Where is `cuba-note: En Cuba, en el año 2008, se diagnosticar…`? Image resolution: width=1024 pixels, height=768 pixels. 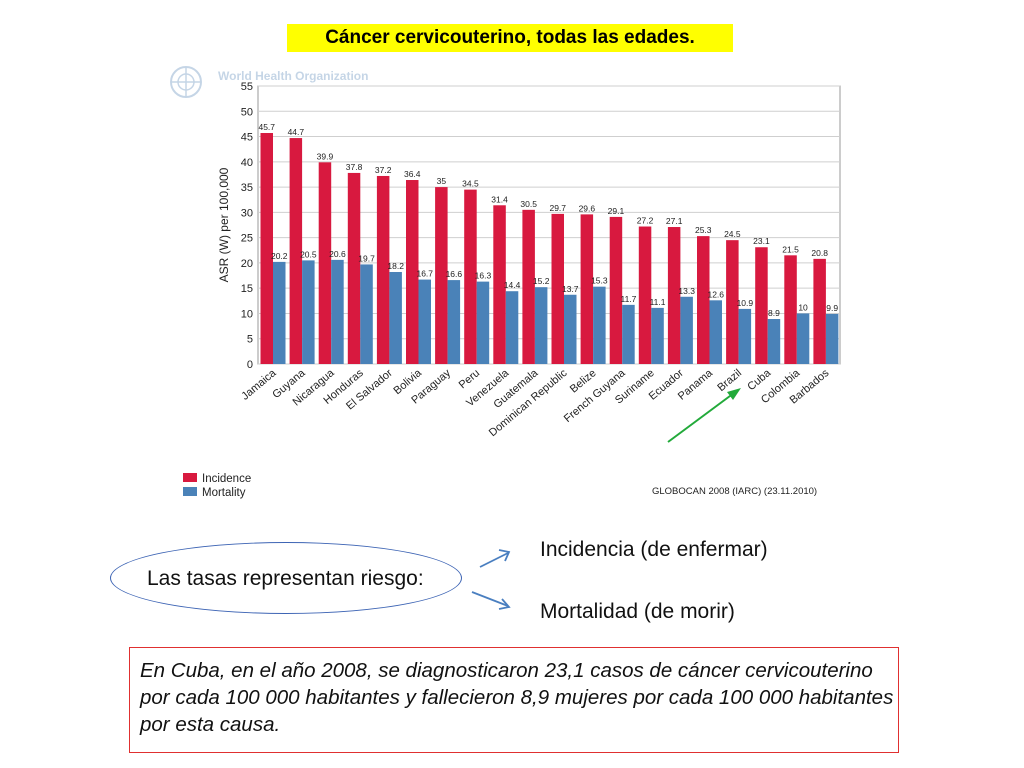
cuba-note: En Cuba, en el año 2008, se diagnosticar… is located at coordinates (514, 700).